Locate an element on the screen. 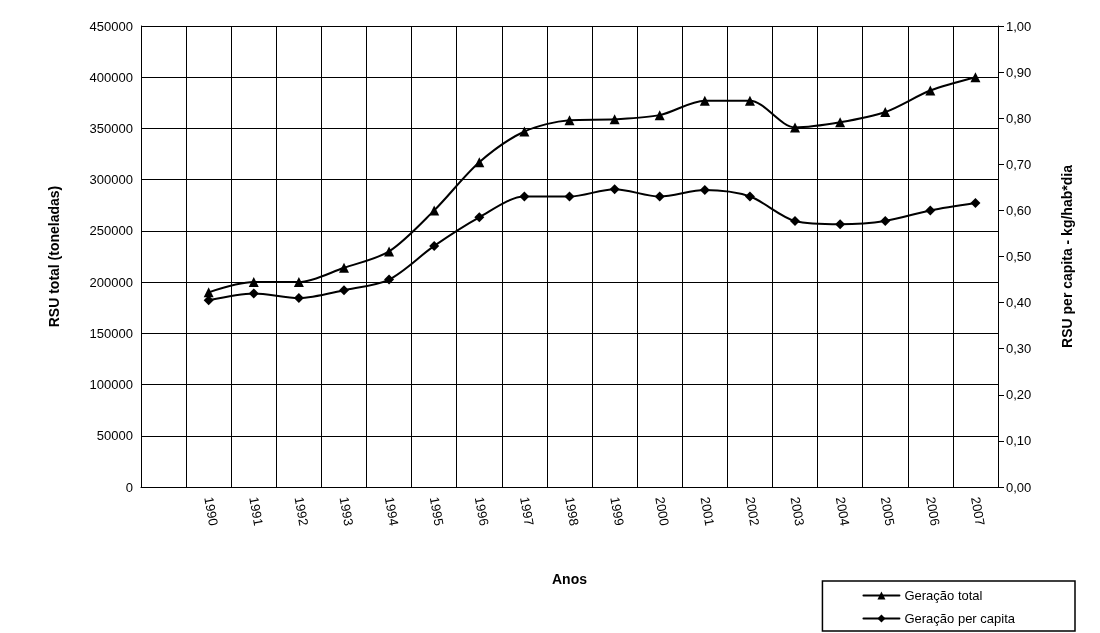 The image size is (1100, 633). y2-tick-label: 0,60 is located at coordinates (1019, 210).